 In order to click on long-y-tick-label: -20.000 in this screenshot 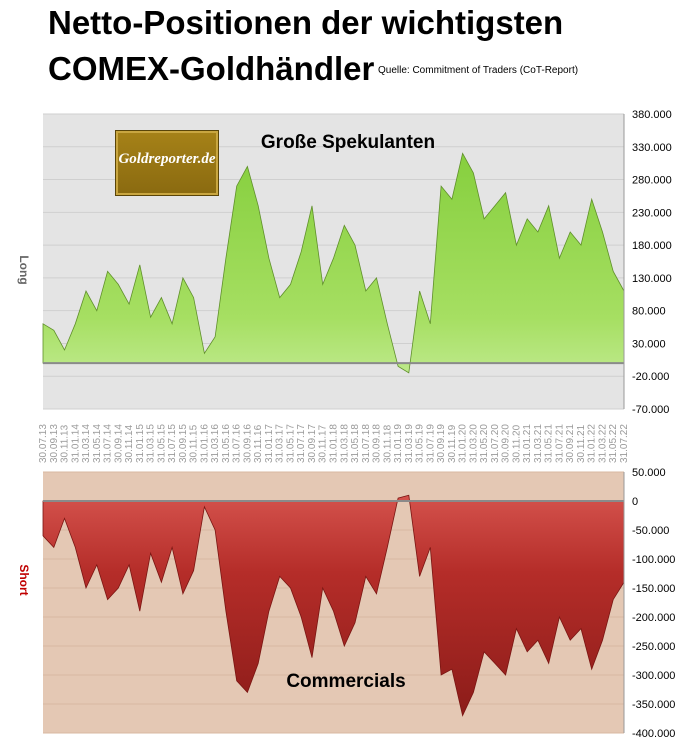, I will do `click(650, 377)`.